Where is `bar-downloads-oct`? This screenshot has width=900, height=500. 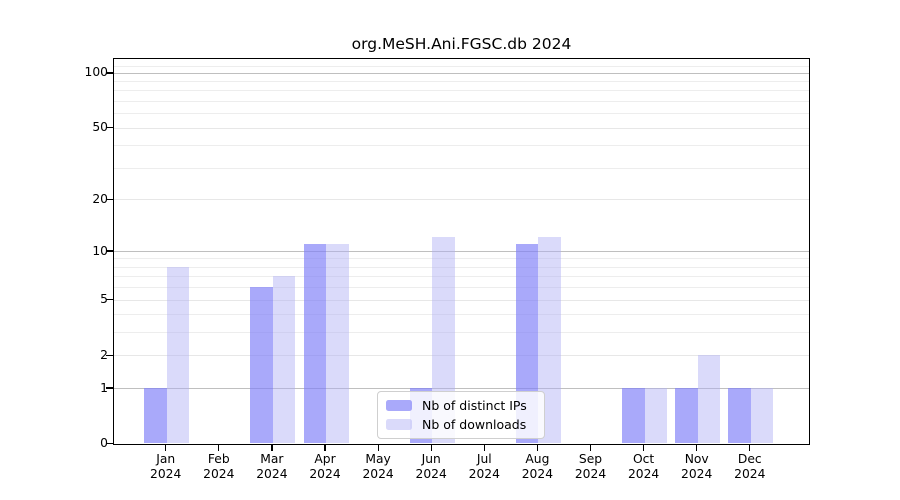 bar-downloads-oct is located at coordinates (656, 415).